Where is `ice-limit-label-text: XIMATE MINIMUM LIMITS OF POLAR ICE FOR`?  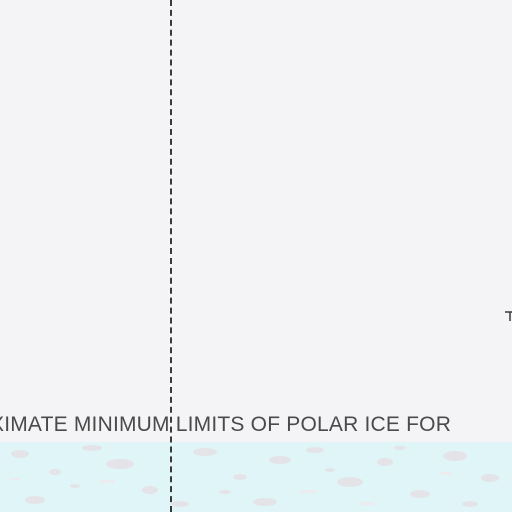 ice-limit-label-text: XIMATE MINIMUM LIMITS OF POLAR ICE FOR is located at coordinates (226, 424).